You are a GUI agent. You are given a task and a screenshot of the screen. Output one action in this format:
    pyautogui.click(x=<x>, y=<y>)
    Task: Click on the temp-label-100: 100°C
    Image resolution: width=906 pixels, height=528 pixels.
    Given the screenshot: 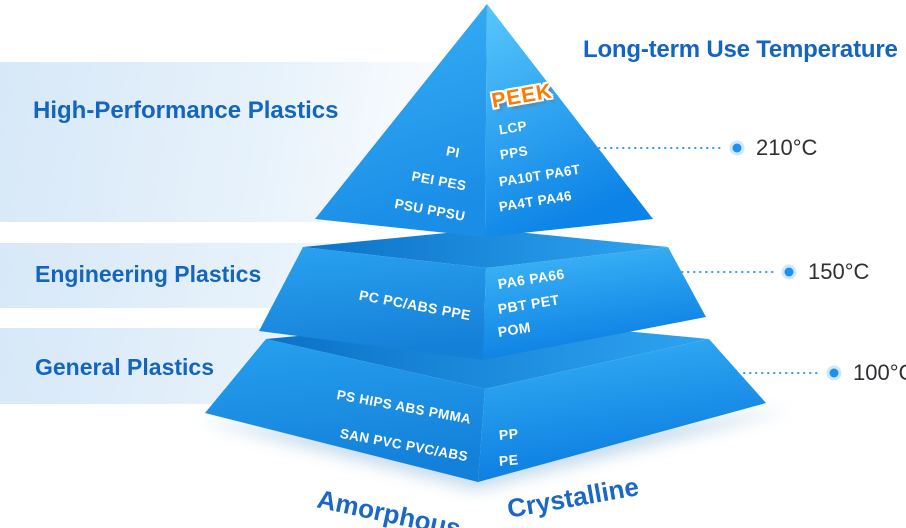 What is the action you would take?
    pyautogui.click(x=879, y=372)
    